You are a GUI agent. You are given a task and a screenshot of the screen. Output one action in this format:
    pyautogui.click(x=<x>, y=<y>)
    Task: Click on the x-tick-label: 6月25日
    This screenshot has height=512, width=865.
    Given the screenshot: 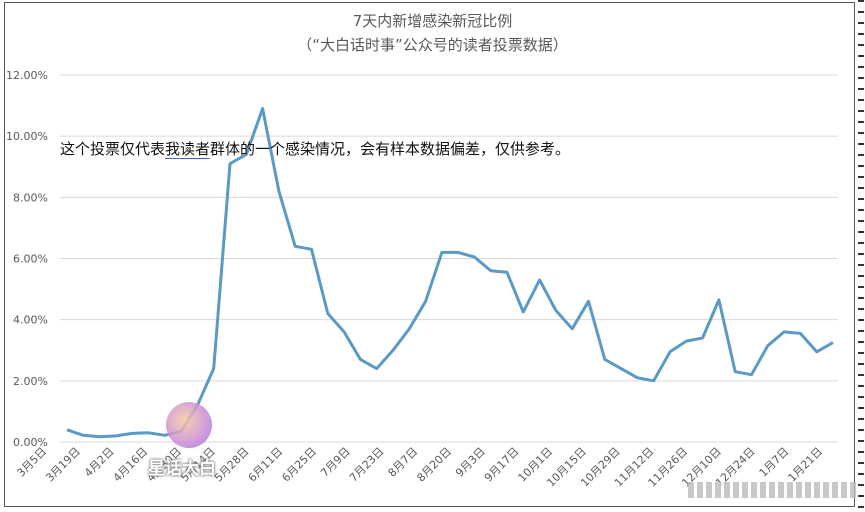 What is the action you would take?
    pyautogui.click(x=299, y=465)
    